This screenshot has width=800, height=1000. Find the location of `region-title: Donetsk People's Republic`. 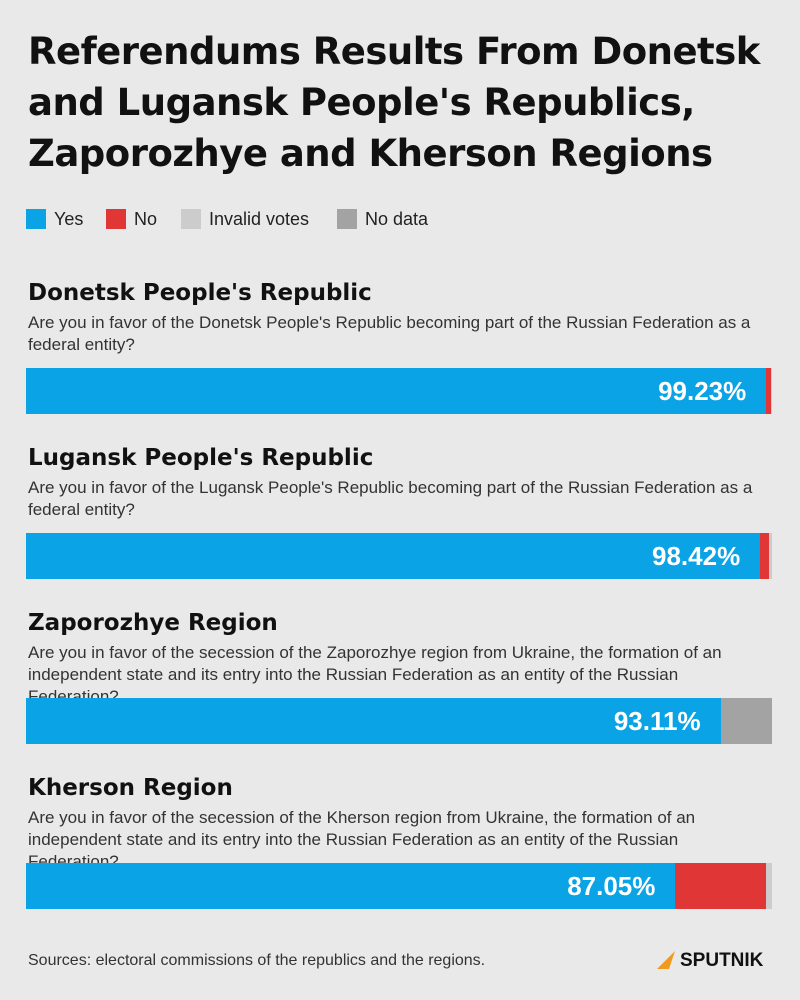

region-title: Donetsk People's Republic is located at coordinates (200, 293).